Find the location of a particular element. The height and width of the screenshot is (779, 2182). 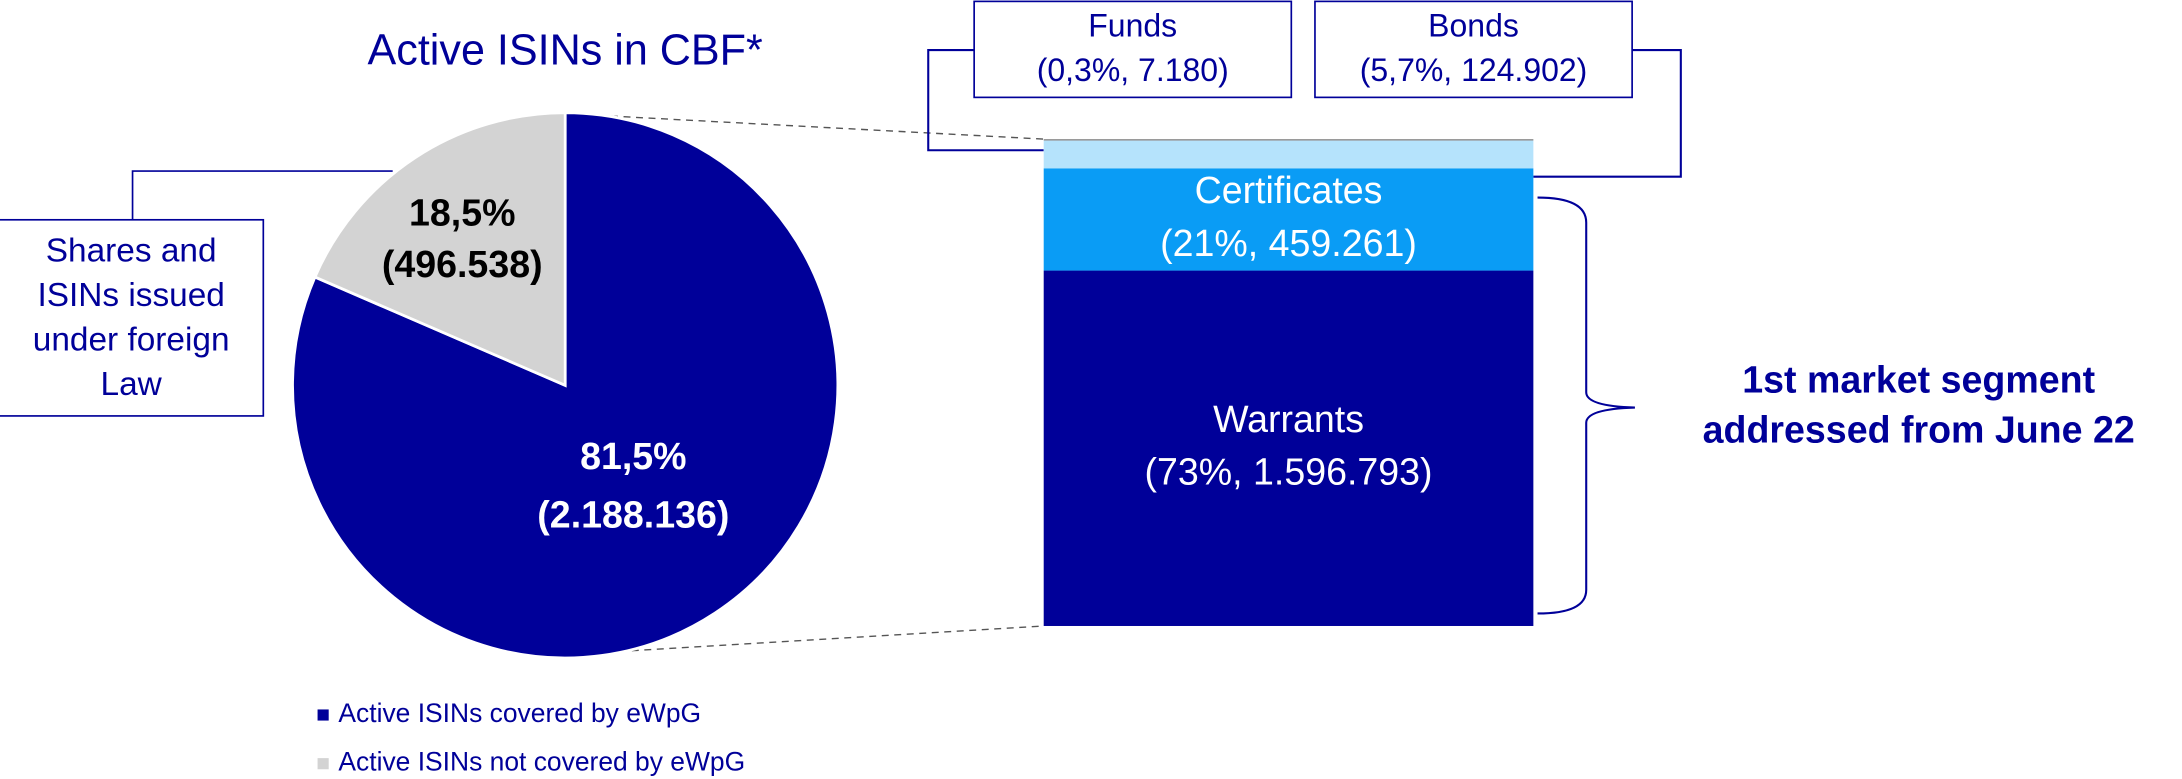

legend-label: Active ISINs not covered by eWpG is located at coordinates (541, 762).